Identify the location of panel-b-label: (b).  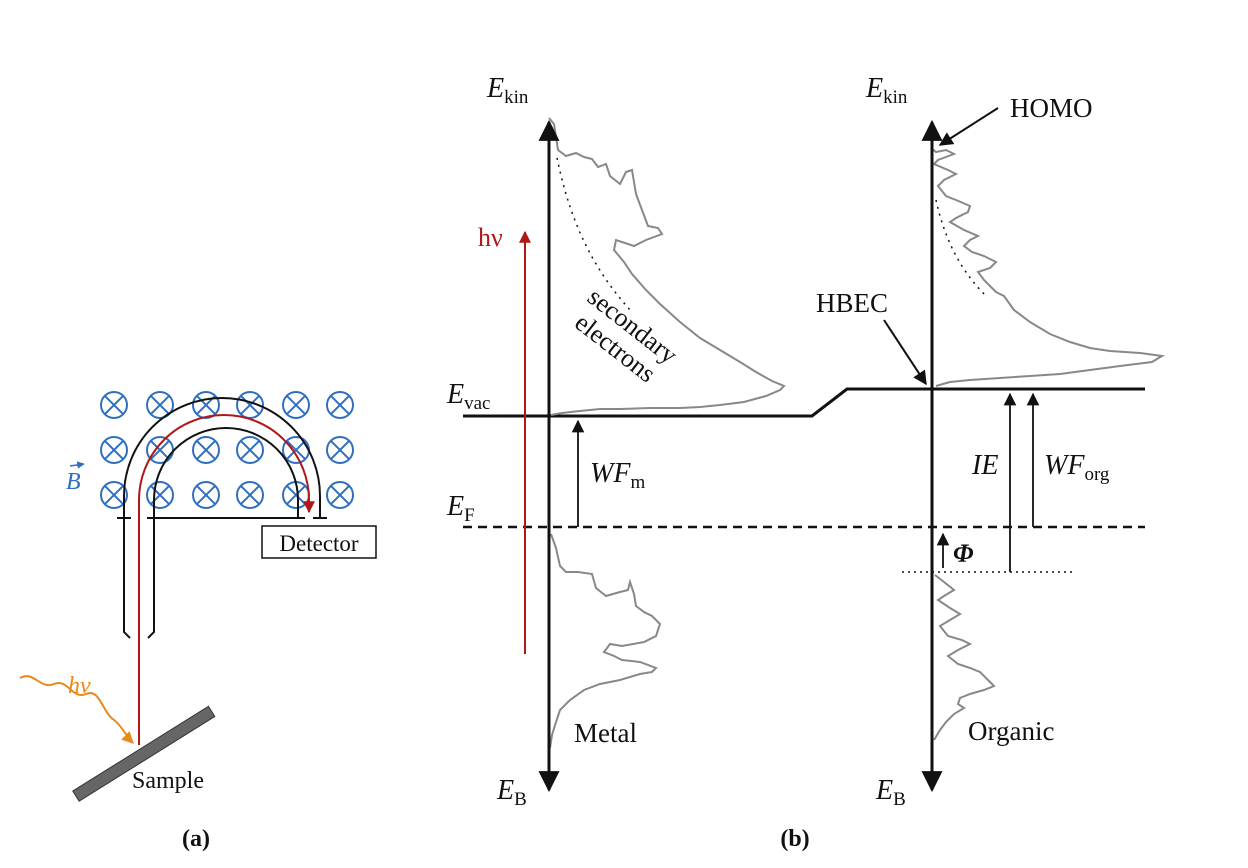
(794, 839).